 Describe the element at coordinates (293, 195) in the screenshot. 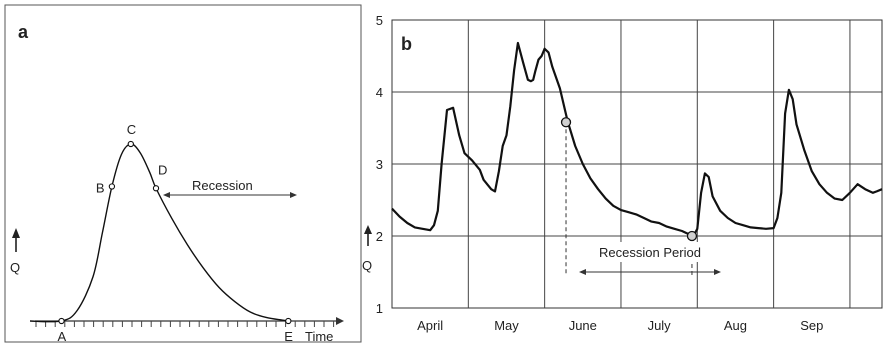

I see `panel-a-recession-arrow-right` at that location.